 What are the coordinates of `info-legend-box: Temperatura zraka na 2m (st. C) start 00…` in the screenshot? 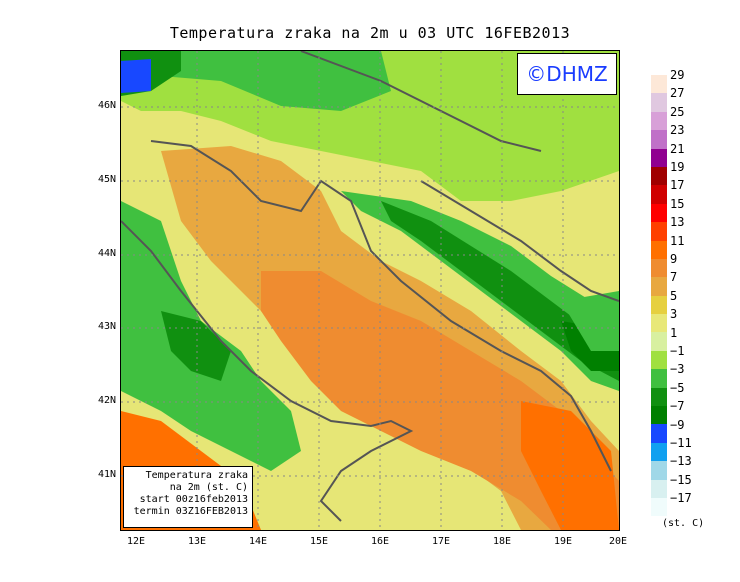 It's located at (188, 497).